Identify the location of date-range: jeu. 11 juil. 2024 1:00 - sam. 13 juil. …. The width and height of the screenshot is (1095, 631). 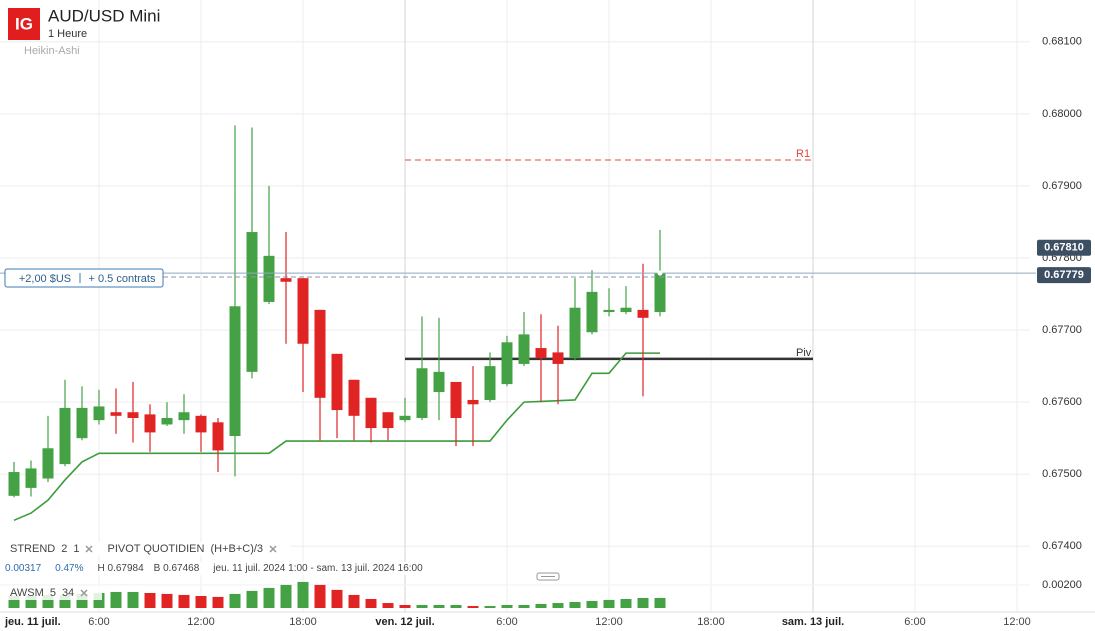
(318, 568).